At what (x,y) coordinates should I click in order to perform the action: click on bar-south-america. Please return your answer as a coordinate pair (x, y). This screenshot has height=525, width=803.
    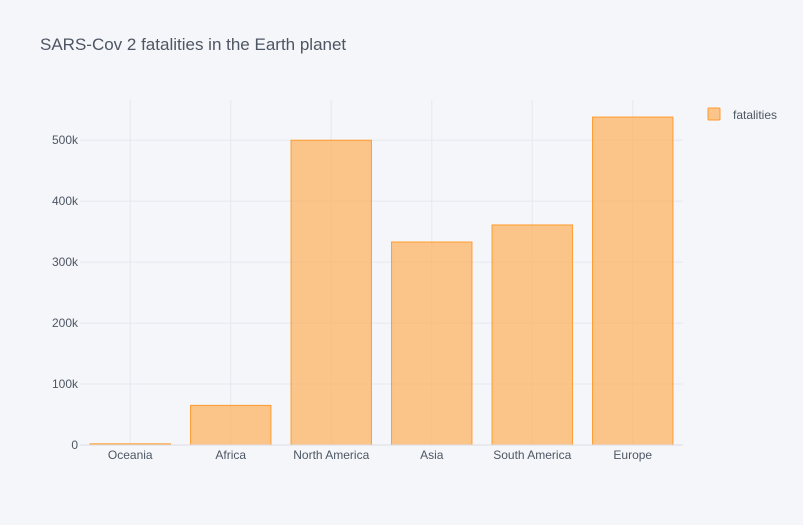
    Looking at the image, I should click on (532, 335).